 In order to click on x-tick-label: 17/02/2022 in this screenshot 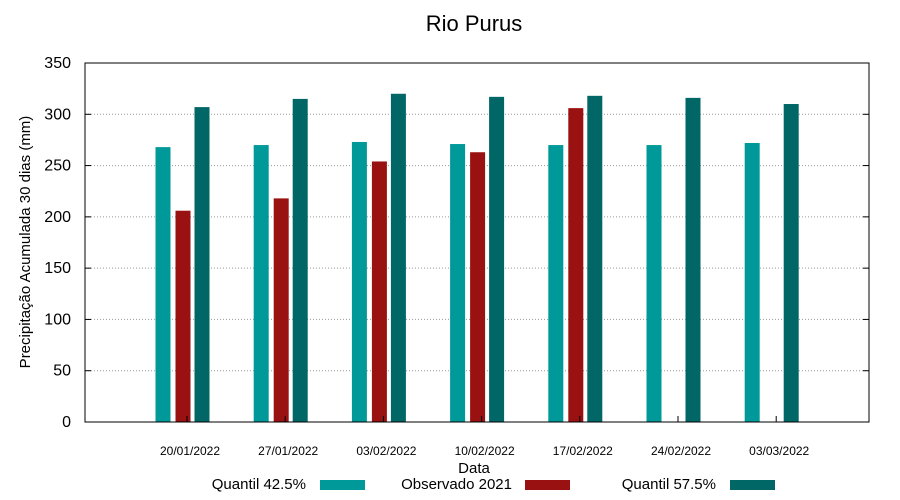, I will do `click(583, 451)`.